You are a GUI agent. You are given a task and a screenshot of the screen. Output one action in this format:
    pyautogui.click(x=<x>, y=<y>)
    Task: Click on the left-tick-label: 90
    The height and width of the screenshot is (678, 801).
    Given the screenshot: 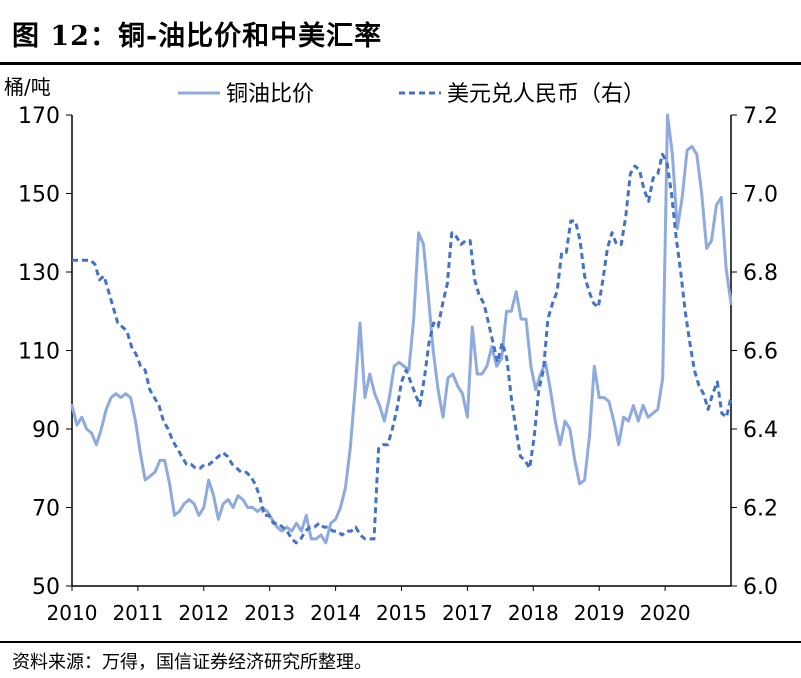 What is the action you would take?
    pyautogui.click(x=46, y=430)
    